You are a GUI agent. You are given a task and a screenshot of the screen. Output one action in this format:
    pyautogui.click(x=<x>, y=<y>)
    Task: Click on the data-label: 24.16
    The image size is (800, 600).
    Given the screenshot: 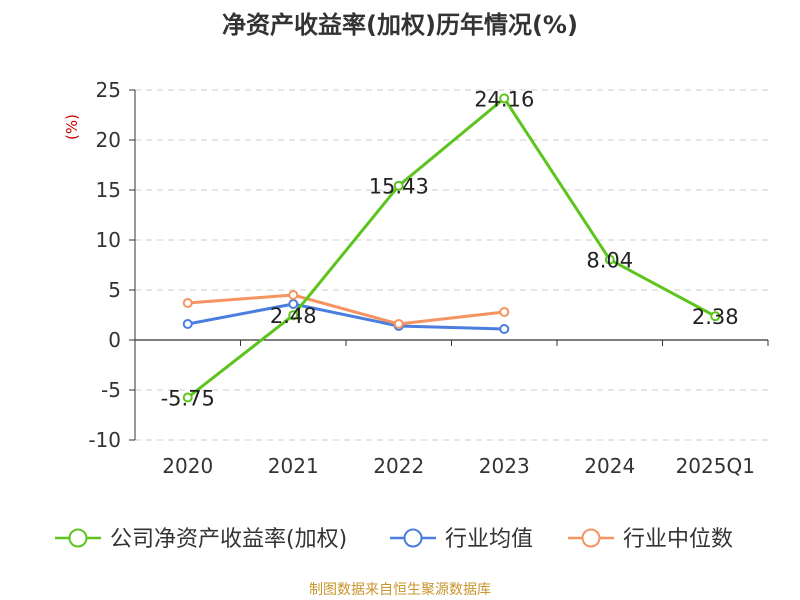 What is the action you would take?
    pyautogui.click(x=504, y=99)
    